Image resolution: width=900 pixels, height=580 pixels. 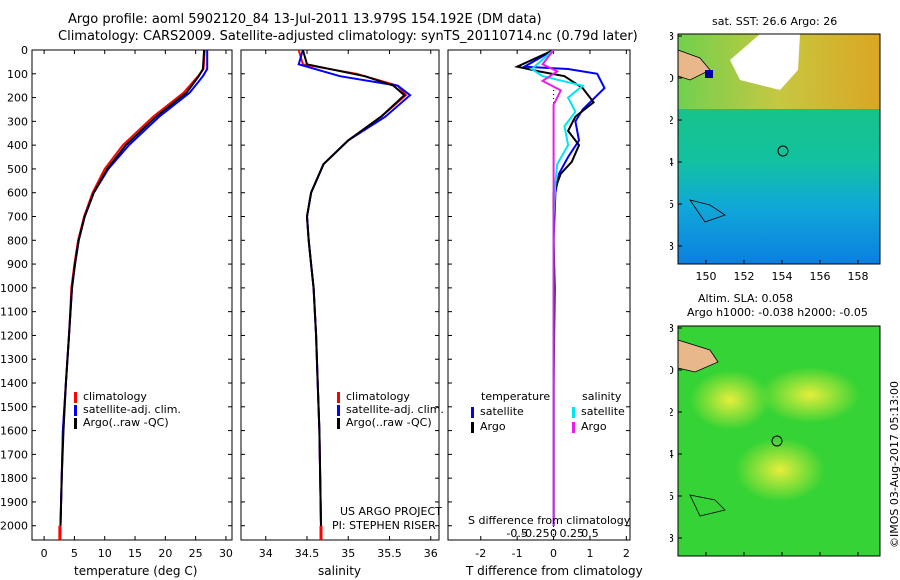 I want to click on imos-credit: ©IMOS 03-Aug-2017 05:13:00, so click(x=894, y=464).